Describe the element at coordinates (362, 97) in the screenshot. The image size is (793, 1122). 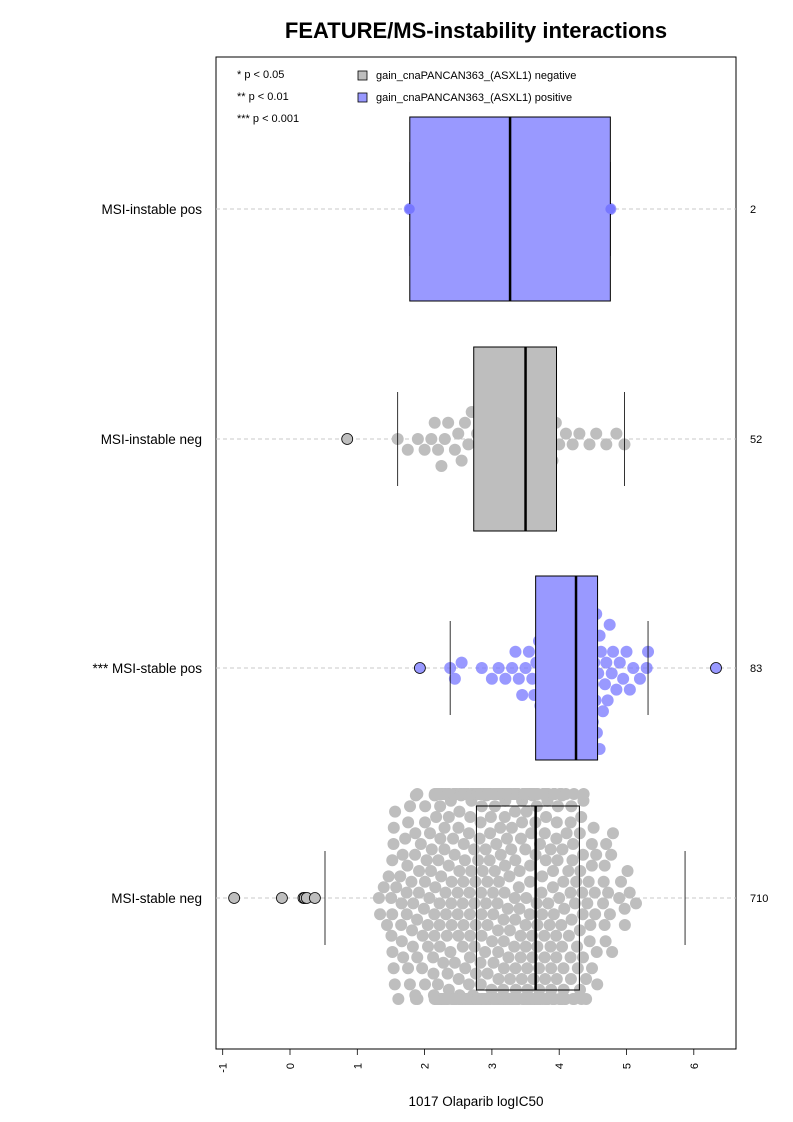
I see `legend-swatch-positive` at that location.